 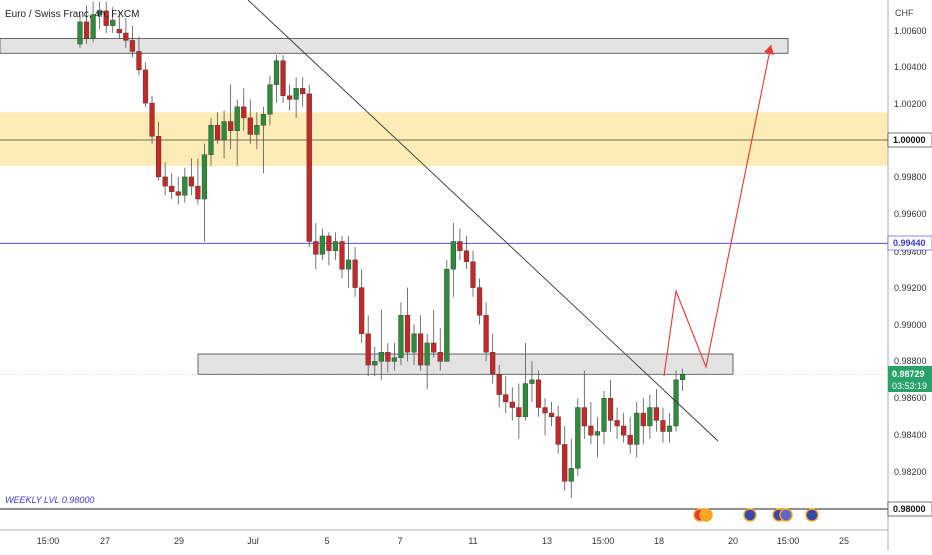 I want to click on level-1-label-box, so click(x=909, y=140).